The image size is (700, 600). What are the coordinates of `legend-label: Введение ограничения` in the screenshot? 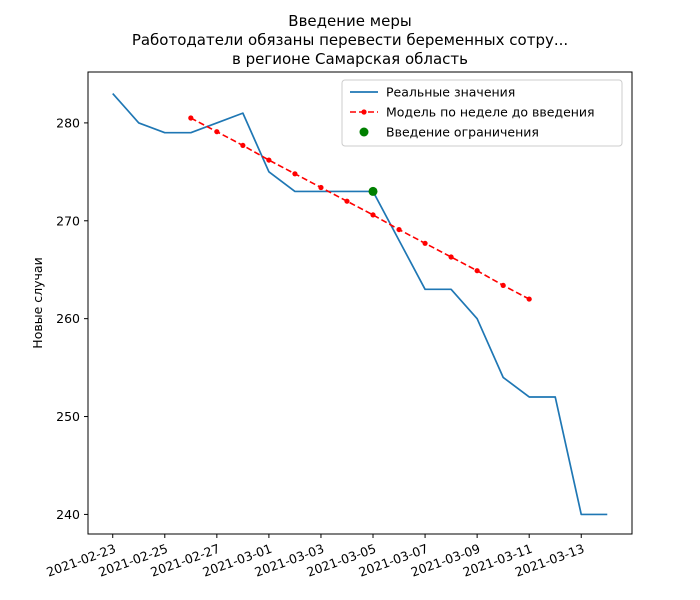 It's located at (462, 132).